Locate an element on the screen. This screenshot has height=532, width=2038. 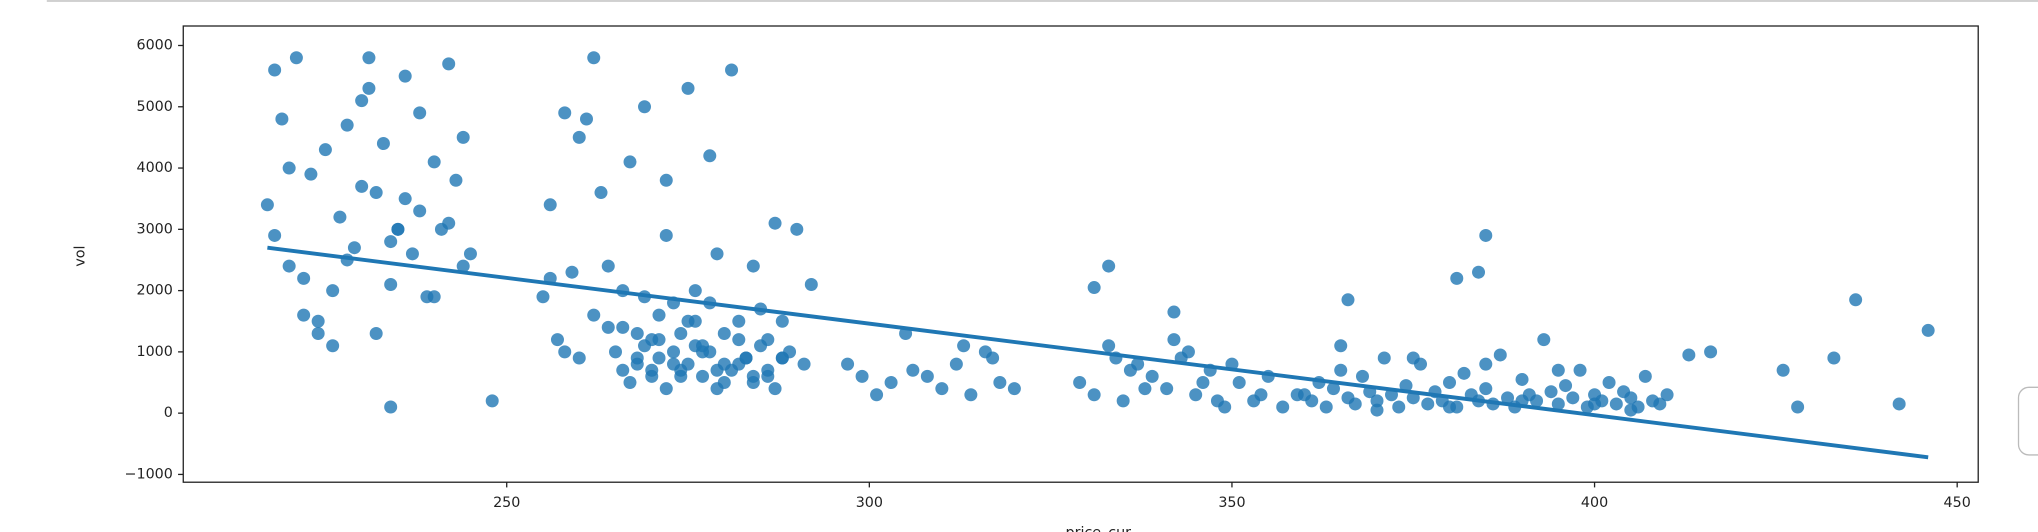
x-tick-label: 400 is located at coordinates (1594, 503).